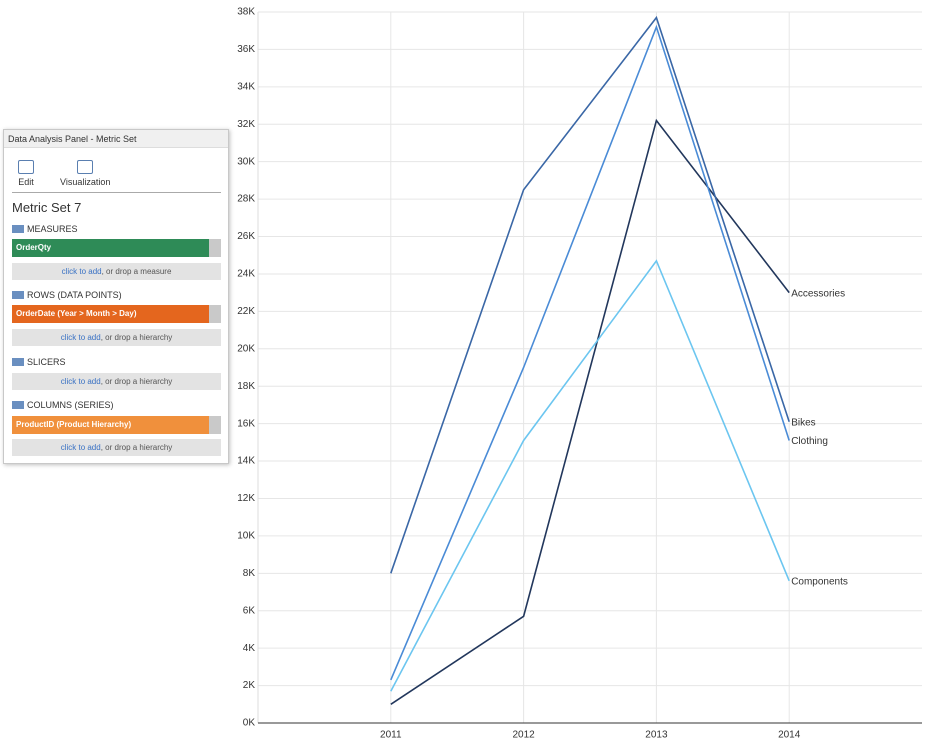 The height and width of the screenshot is (749, 929). I want to click on series-label: Accessories, so click(818, 293).